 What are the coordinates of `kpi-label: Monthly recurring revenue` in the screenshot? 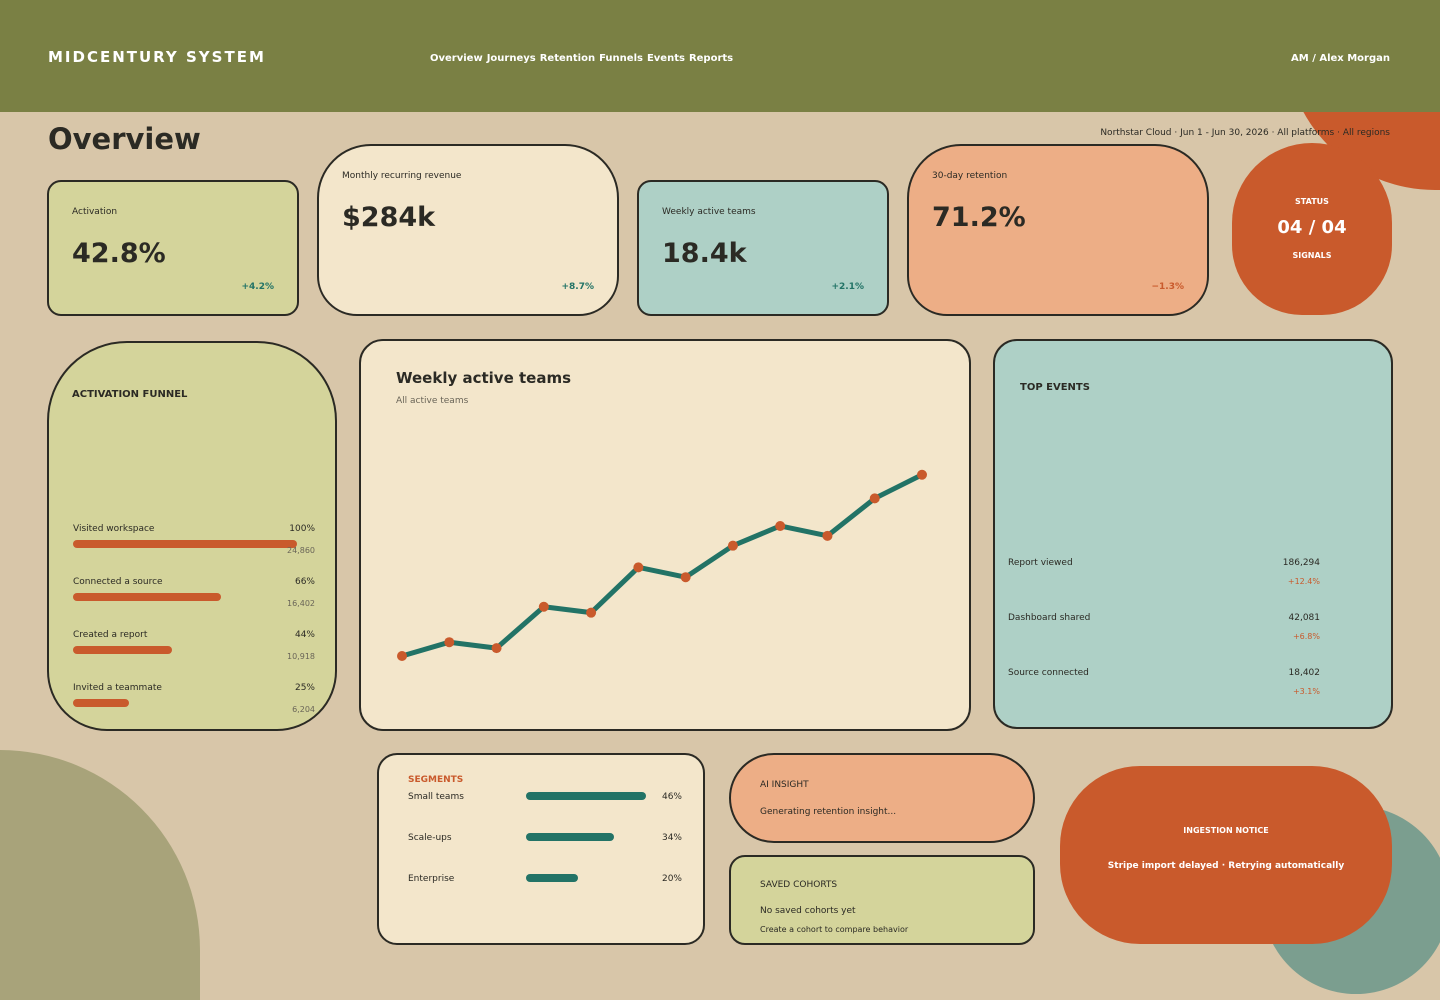 It's located at (402, 176).